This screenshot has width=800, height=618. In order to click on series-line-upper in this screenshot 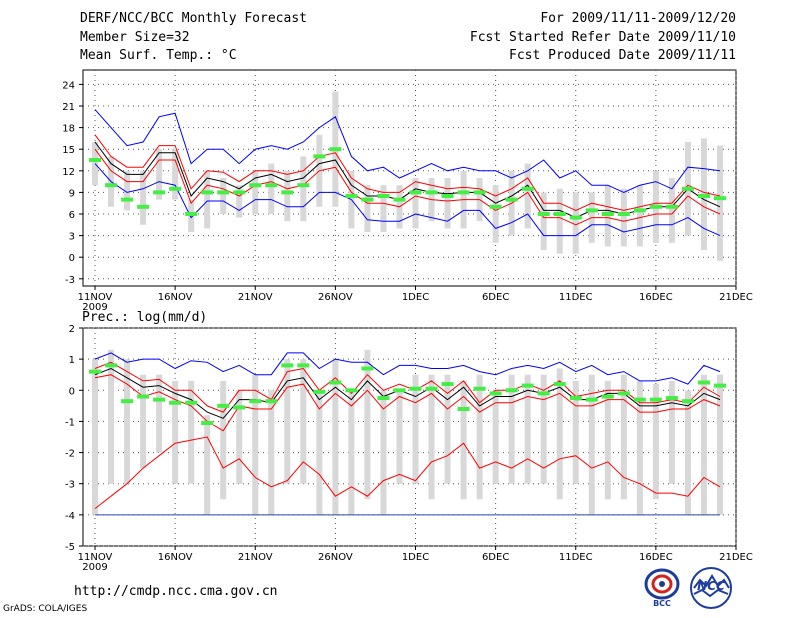, I will do `click(407, 172)`.